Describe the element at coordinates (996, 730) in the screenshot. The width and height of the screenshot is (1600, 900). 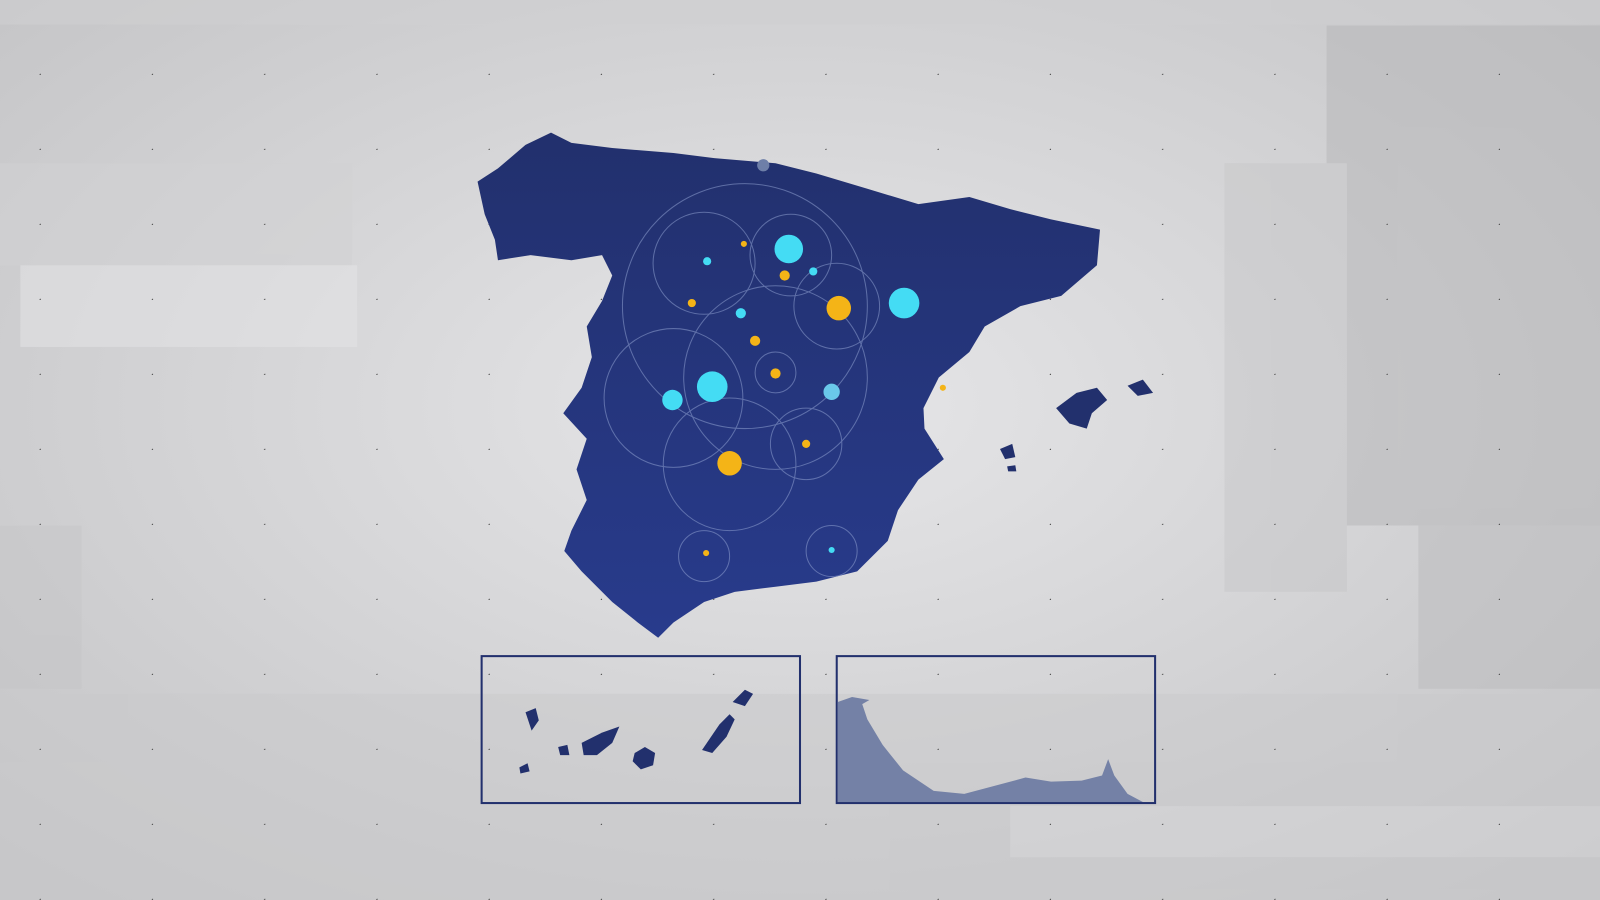
I see `ceuta-melilla-inset` at that location.